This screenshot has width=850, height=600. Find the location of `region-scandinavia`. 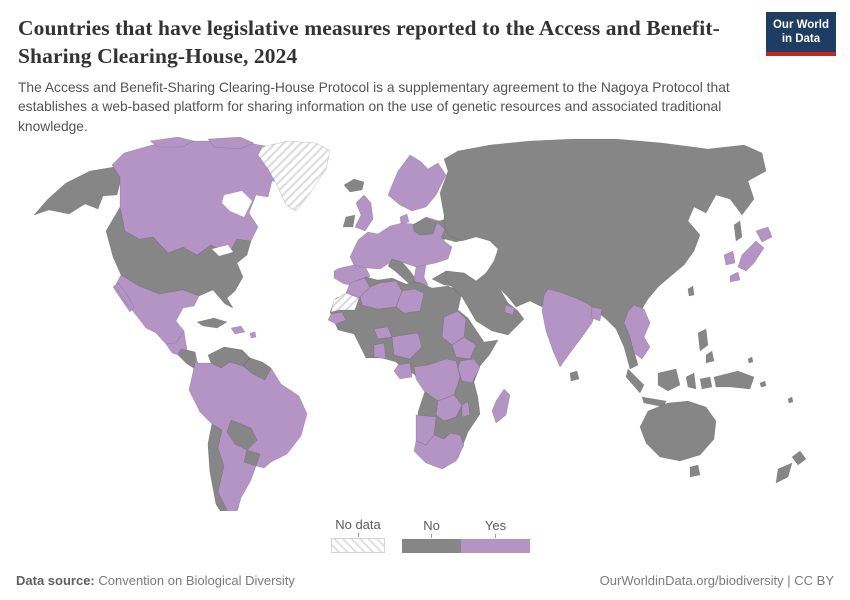

region-scandinavia is located at coordinates (417, 183).